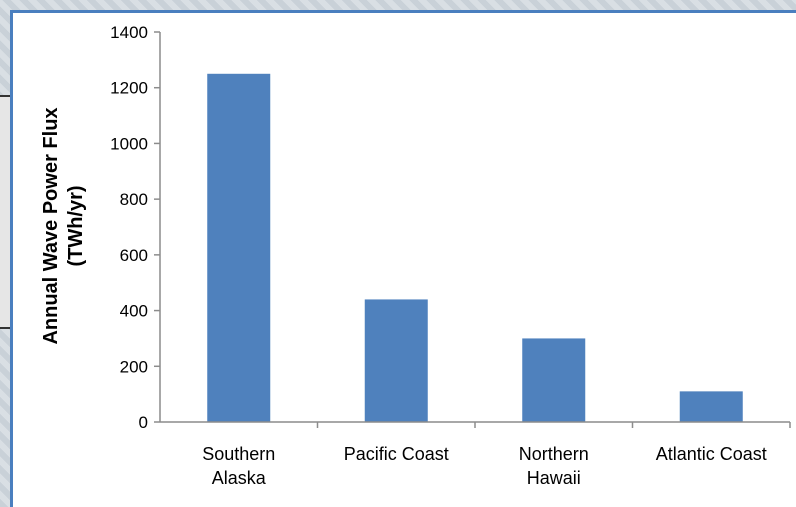 The height and width of the screenshot is (507, 796). I want to click on y-tick-label: 1400, so click(129, 32).